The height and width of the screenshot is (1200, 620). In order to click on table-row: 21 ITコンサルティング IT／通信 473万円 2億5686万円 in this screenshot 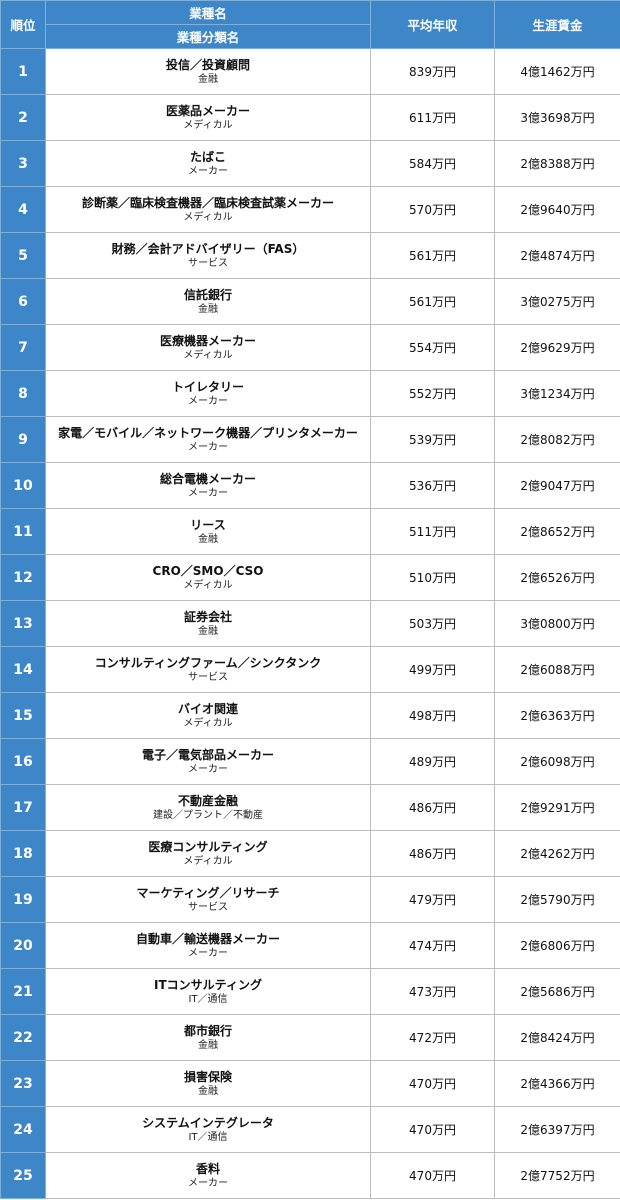, I will do `click(310, 991)`.